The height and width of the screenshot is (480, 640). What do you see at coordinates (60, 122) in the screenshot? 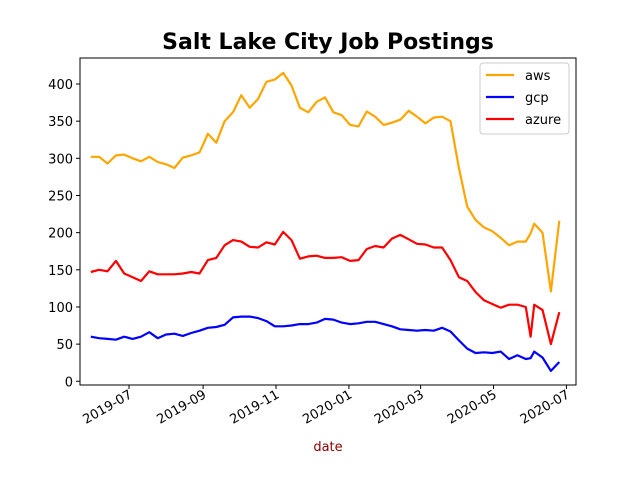
I see `y-tick-label: 350` at bounding box center [60, 122].